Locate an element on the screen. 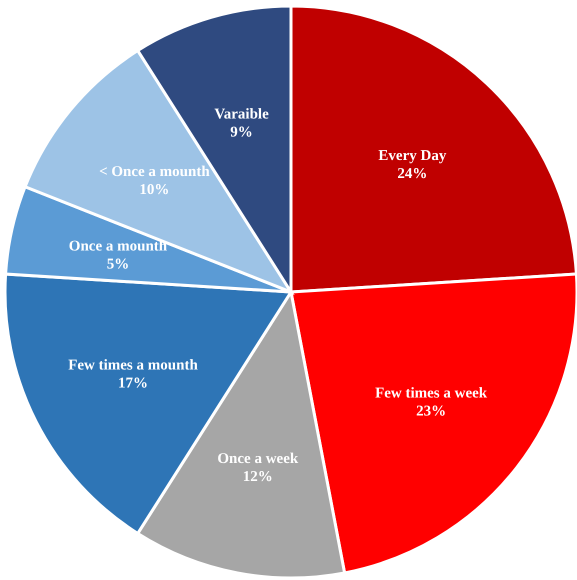  slice-label: Few times a week is located at coordinates (431, 394).